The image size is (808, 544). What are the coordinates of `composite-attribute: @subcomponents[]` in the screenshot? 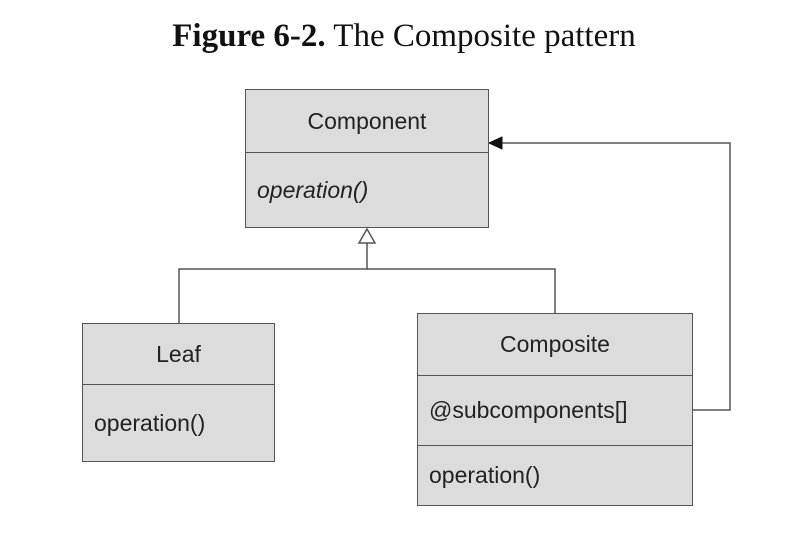 It's located at (555, 410).